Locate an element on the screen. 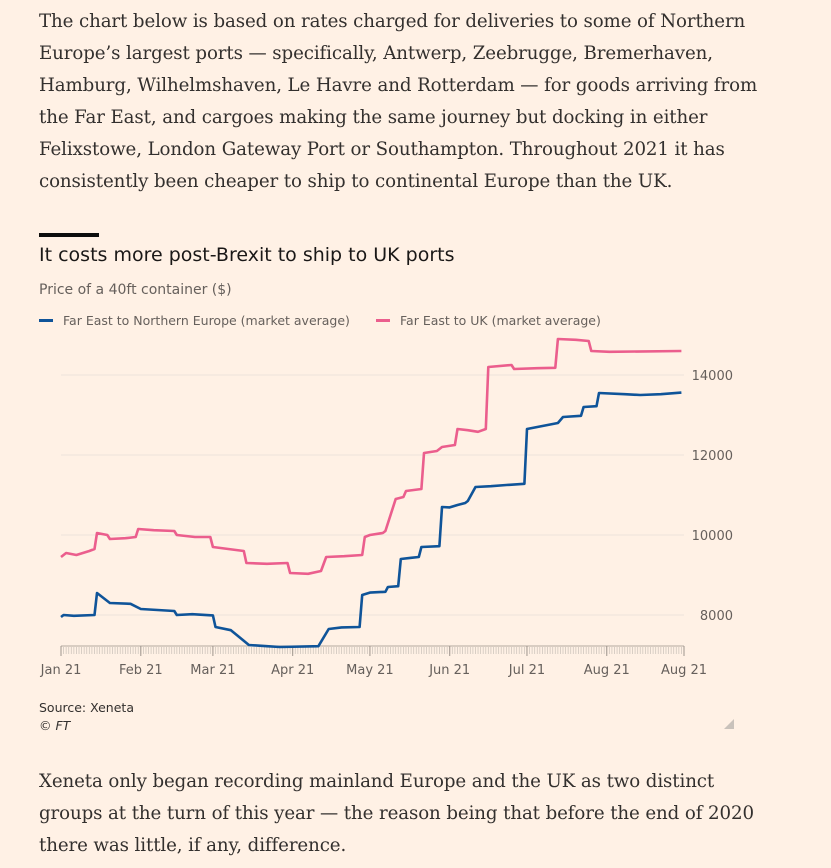  x-tick-label-0: Jan 21 is located at coordinates (61, 670).